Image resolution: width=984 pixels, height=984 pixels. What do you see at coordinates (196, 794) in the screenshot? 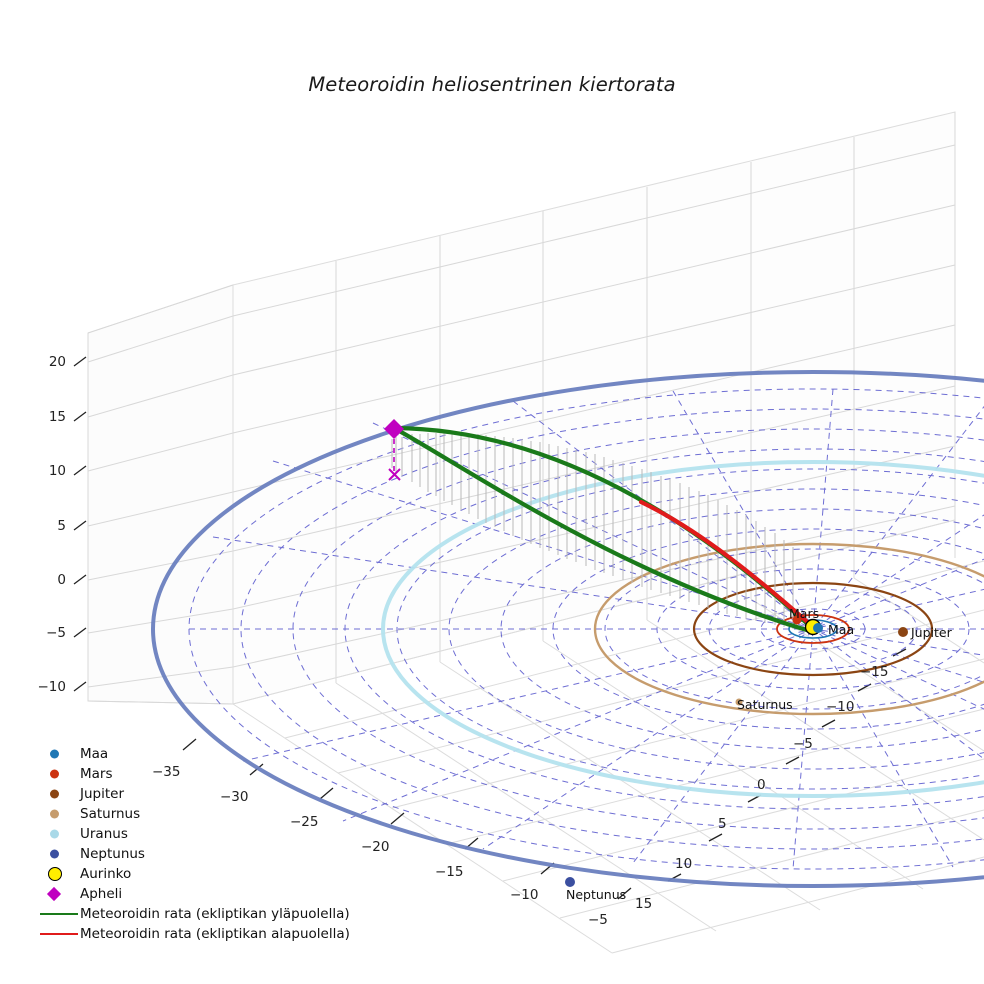
I see `legend-item-jupiter: Jupiter` at bounding box center [196, 794].